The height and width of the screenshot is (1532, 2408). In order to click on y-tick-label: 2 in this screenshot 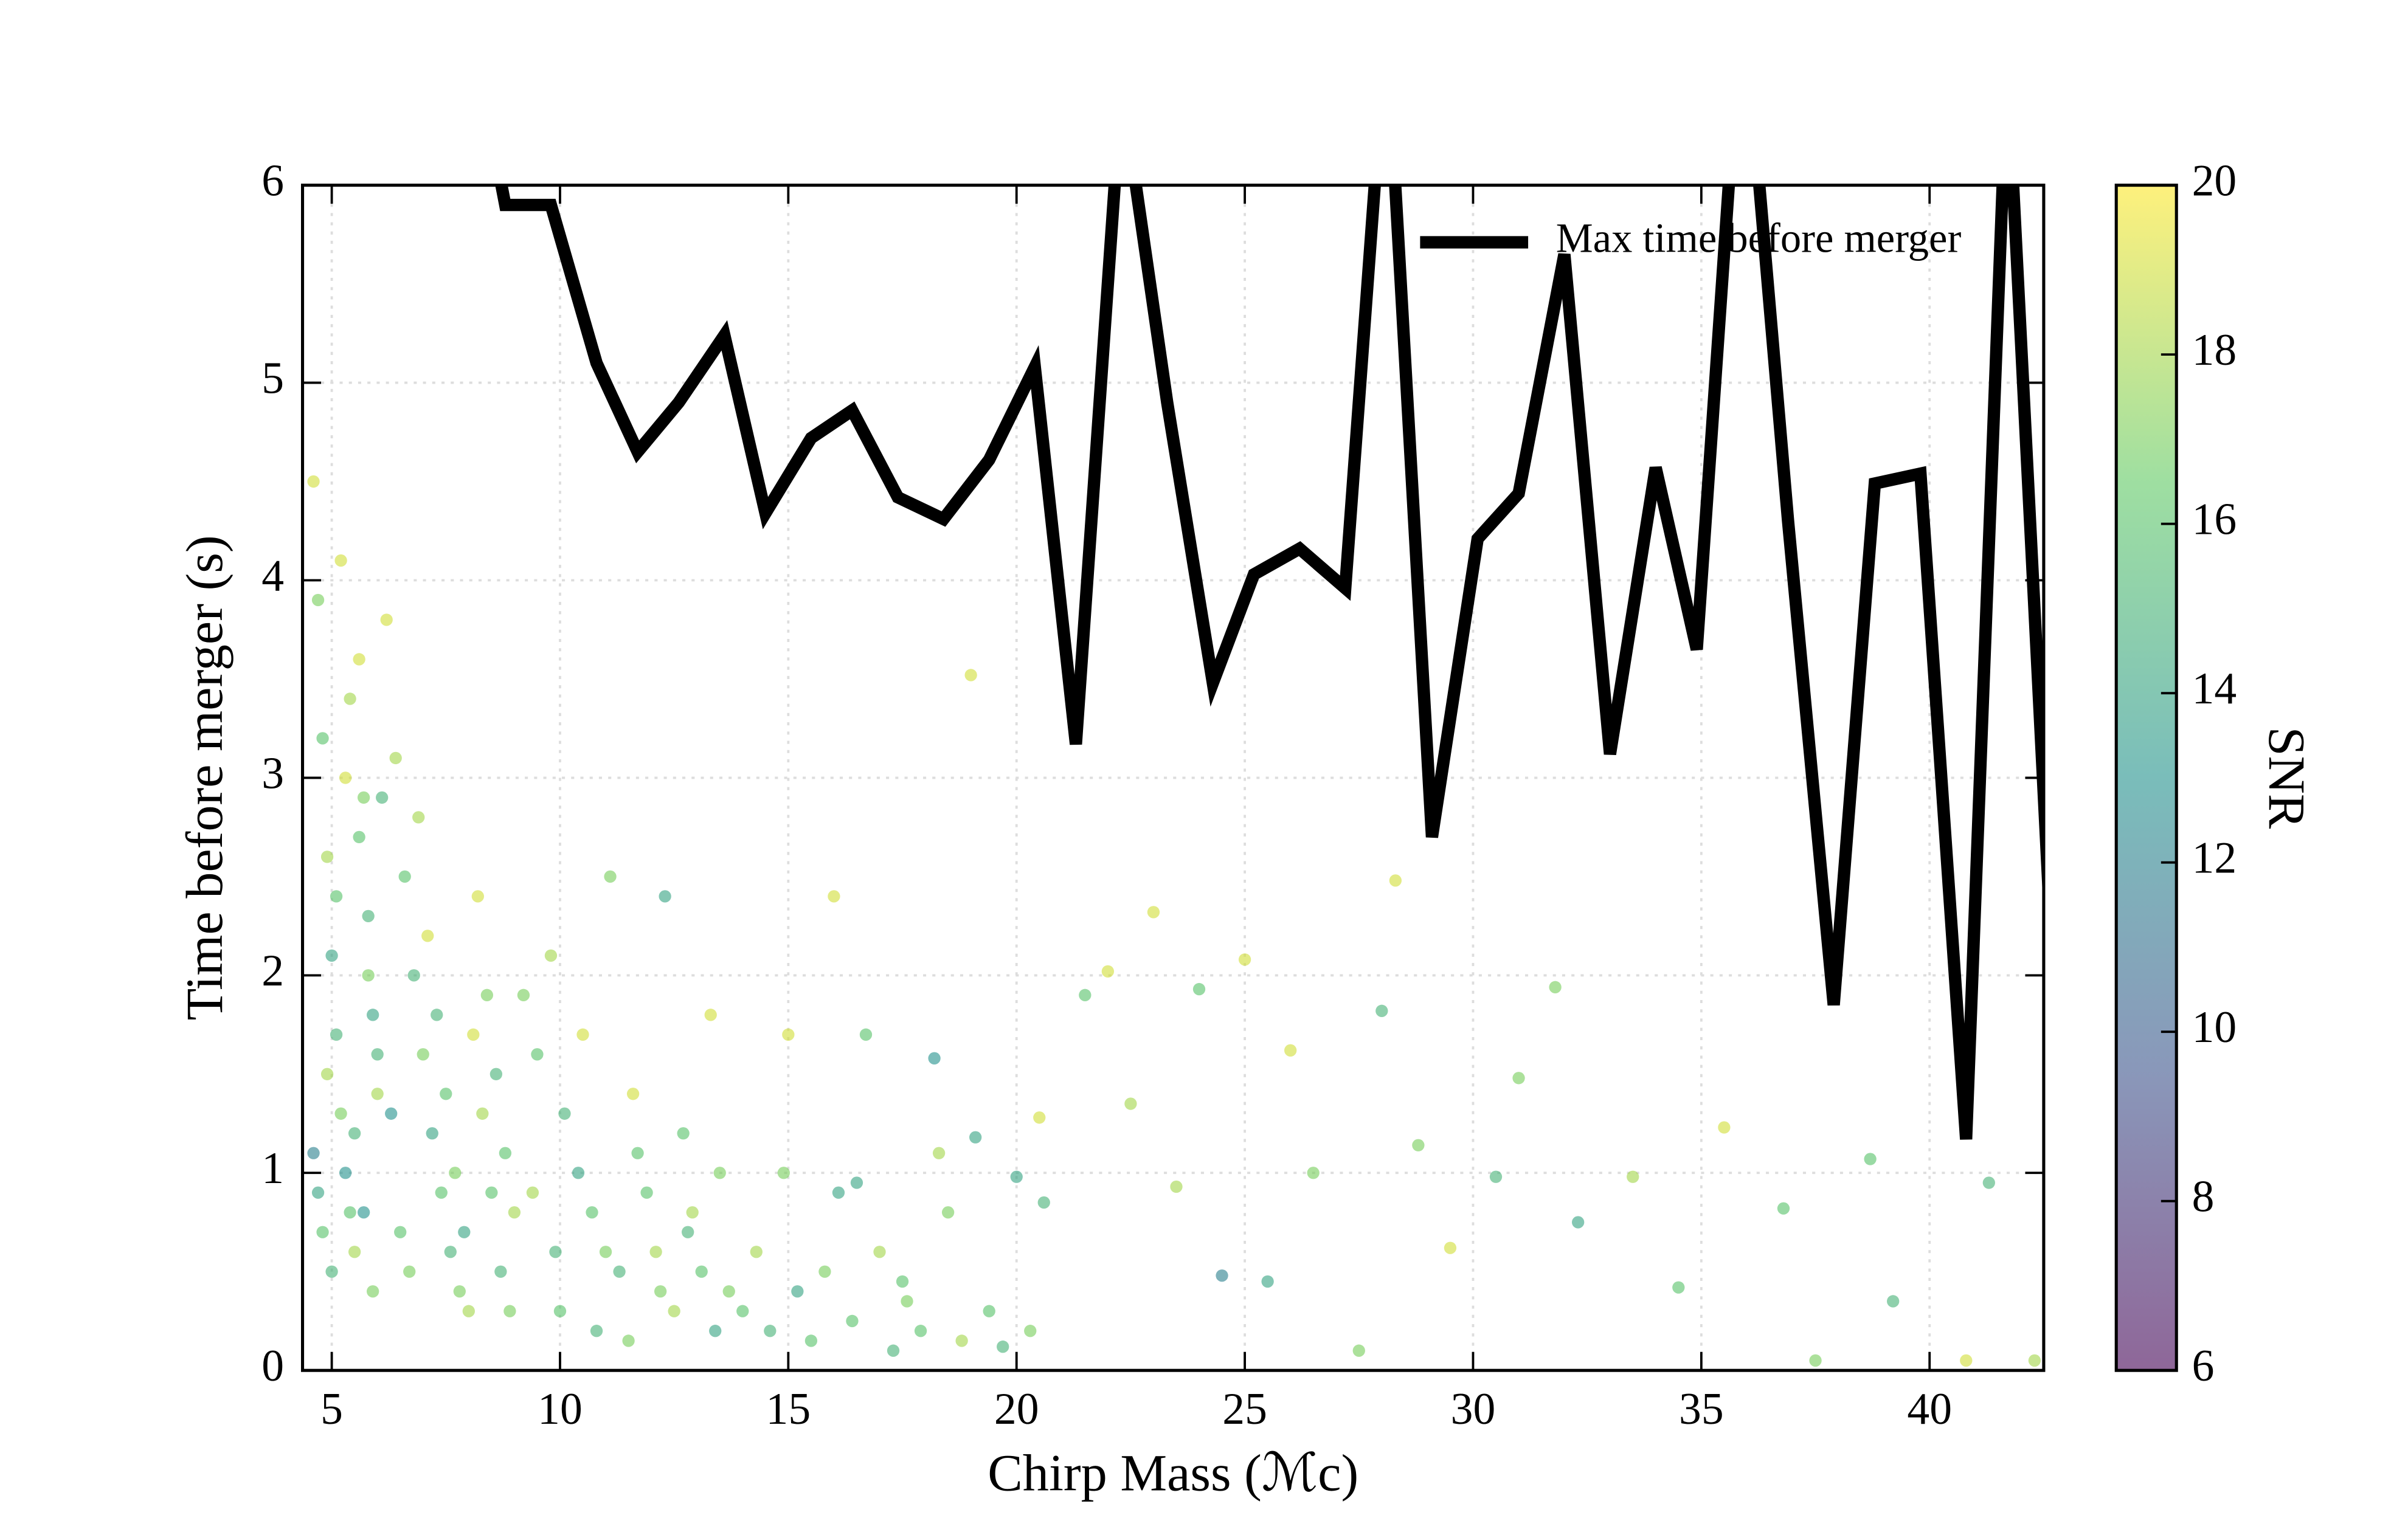, I will do `click(273, 970)`.